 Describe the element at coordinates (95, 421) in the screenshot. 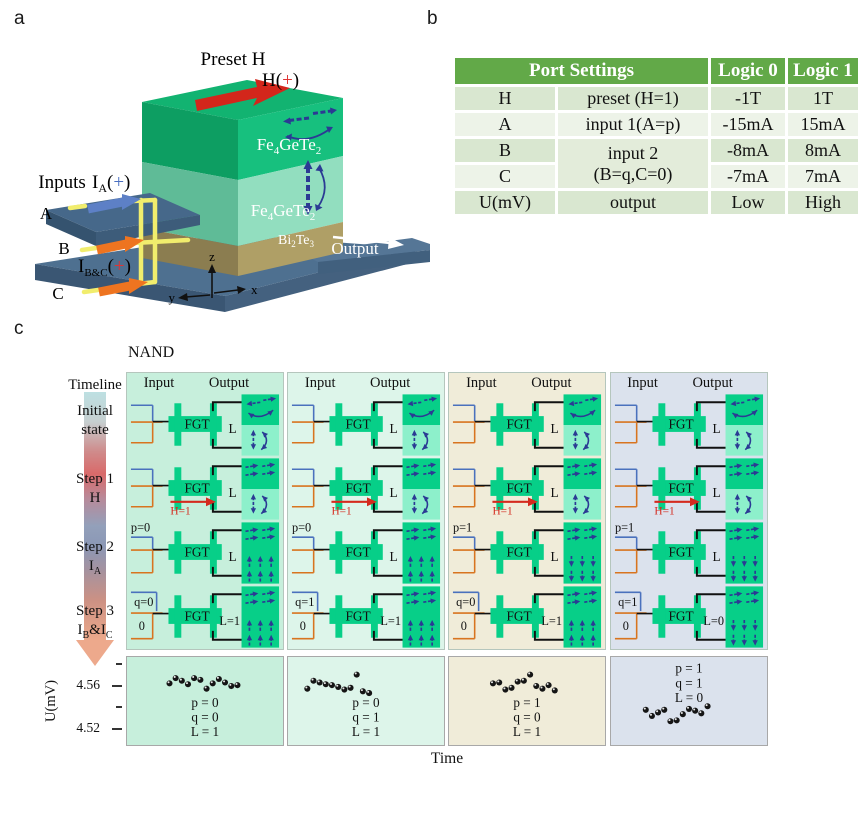

I see `timeline-step-1: Initial state` at that location.